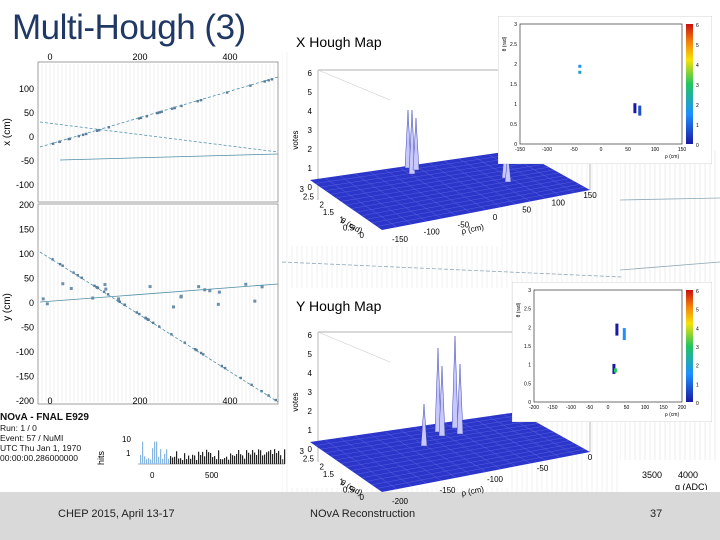 The height and width of the screenshot is (540, 720). Describe the element at coordinates (116, 514) in the screenshot. I see `footer-conference: CHEP 2015, April 13-17` at that location.